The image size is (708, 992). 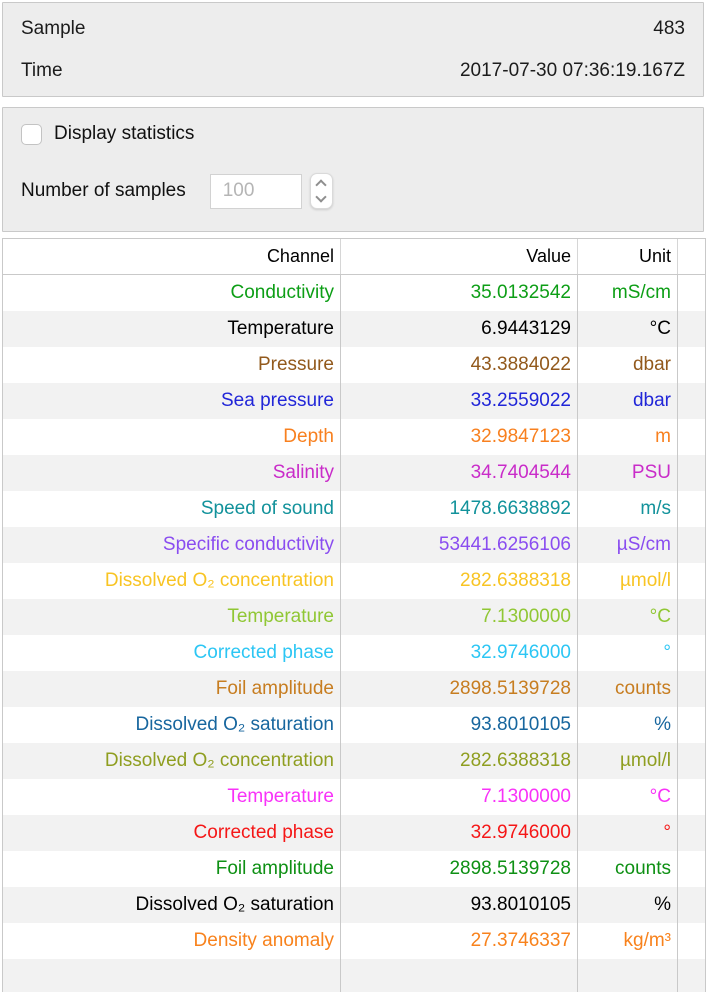 I want to click on stepper-down-button, so click(x=321, y=199).